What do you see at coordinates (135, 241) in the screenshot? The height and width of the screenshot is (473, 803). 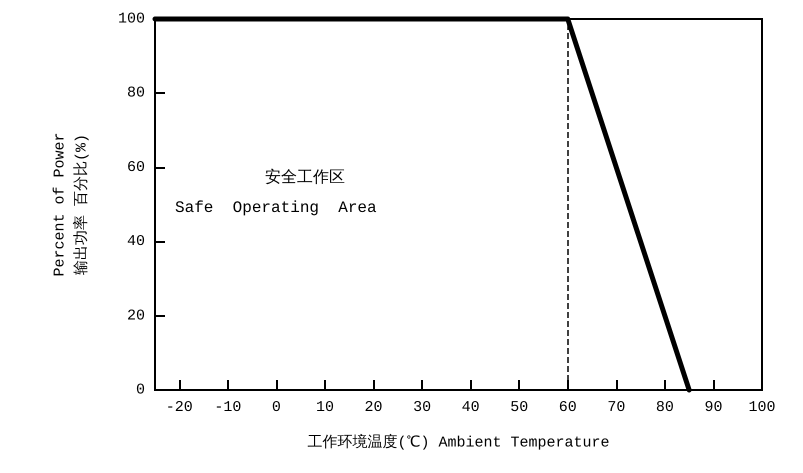 I see `y-tick-label: 40` at bounding box center [135, 241].